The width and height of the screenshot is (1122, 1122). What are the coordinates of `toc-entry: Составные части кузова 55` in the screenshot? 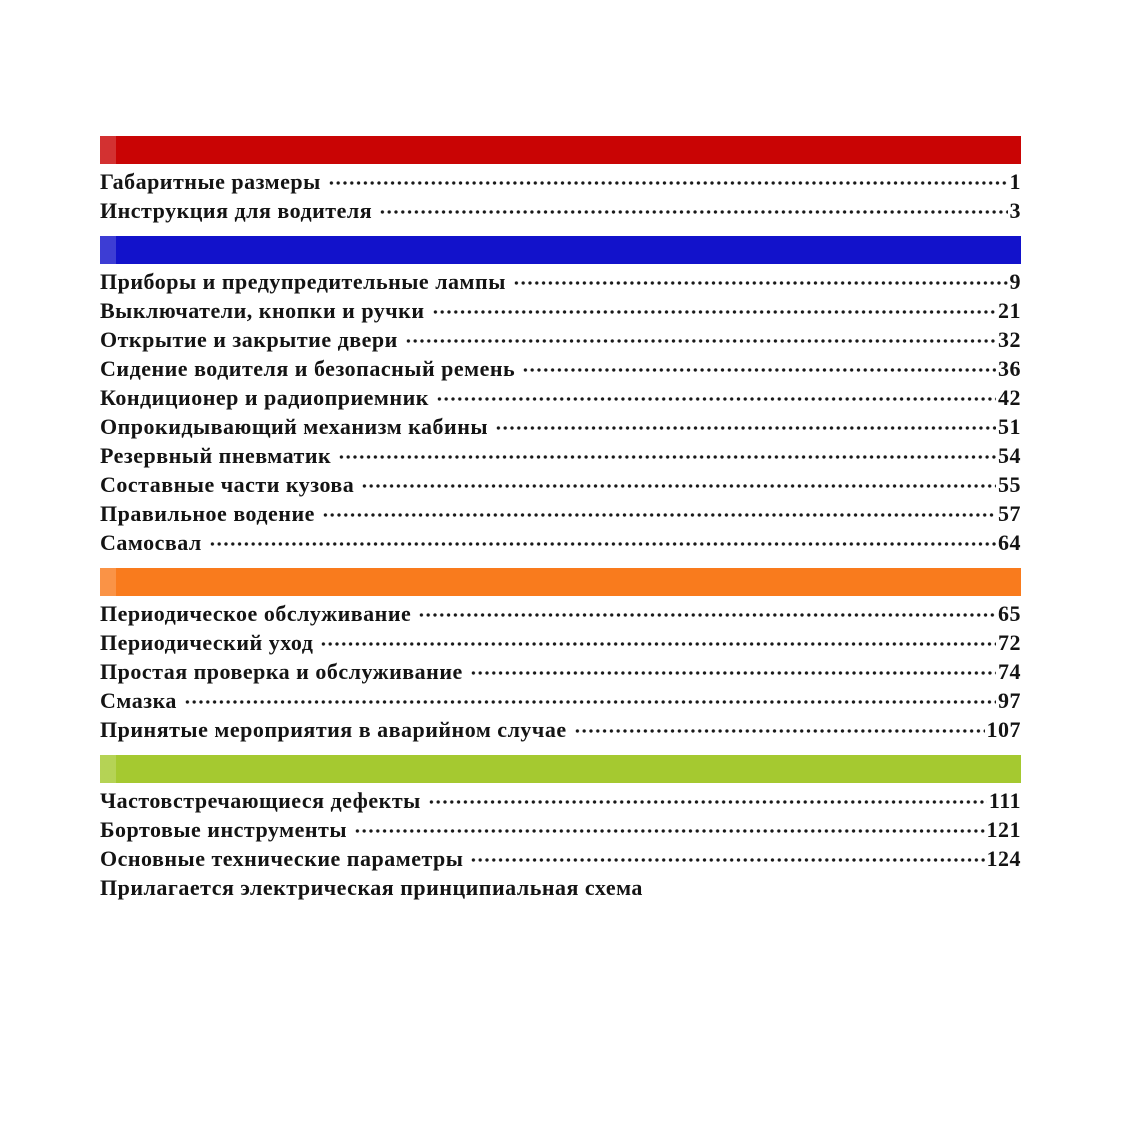 It's located at (560, 484).